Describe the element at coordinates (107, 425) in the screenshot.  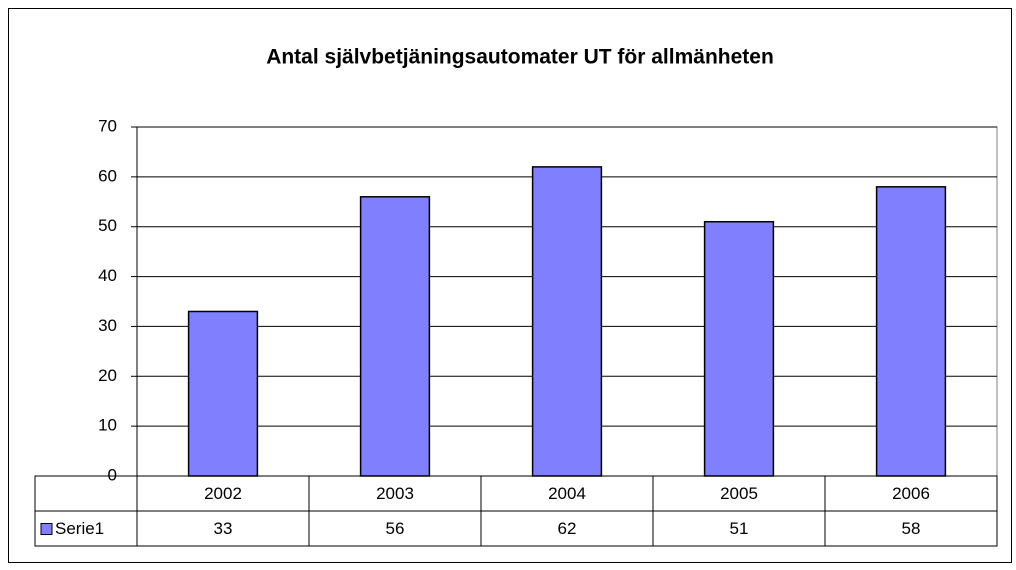
I see `y-tick-label: 10` at that location.